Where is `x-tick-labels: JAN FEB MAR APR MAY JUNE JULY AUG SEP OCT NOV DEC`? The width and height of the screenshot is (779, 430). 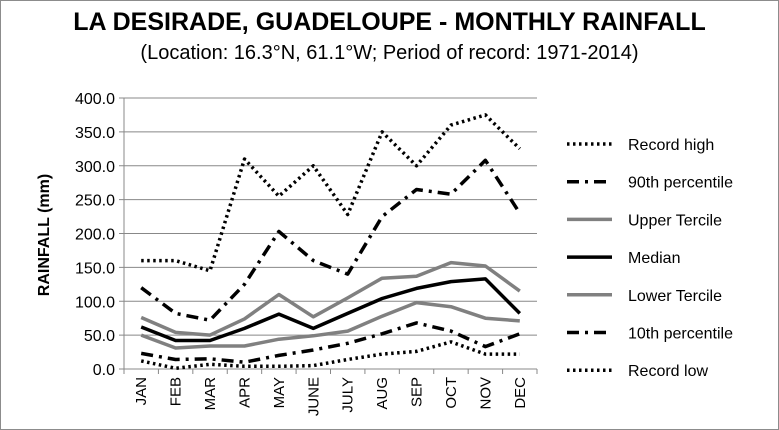
x-tick-labels: JAN FEB MAR APR MAY JUNE JULY AUG SEP OCT NOV DEC is located at coordinates (331, 396).